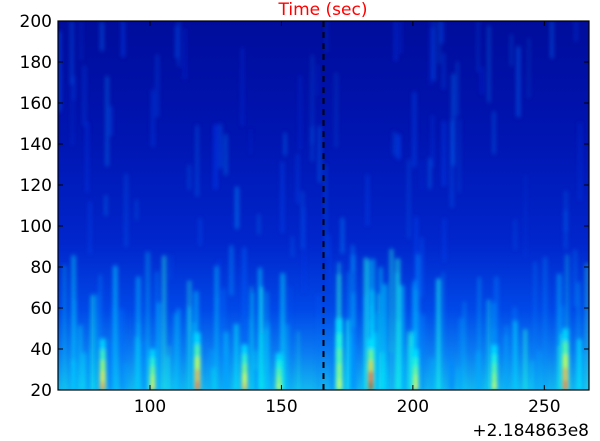 The height and width of the screenshot is (441, 600). What do you see at coordinates (41, 268) in the screenshot?
I see `y-tick-label: 80` at bounding box center [41, 268].